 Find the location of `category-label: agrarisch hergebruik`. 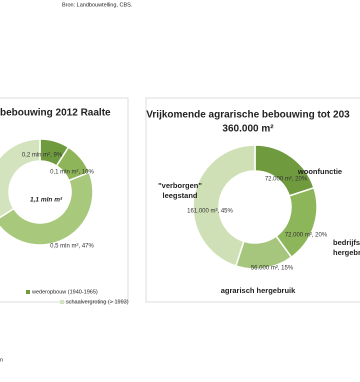

category-label: agrarisch hergebruik is located at coordinates (258, 290).